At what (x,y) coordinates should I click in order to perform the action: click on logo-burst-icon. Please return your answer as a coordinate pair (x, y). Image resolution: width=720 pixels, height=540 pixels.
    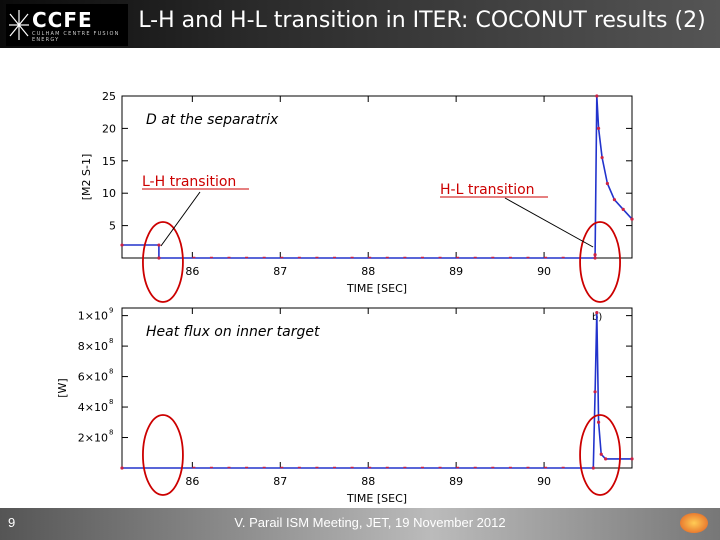
    Looking at the image, I should click on (19, 25).